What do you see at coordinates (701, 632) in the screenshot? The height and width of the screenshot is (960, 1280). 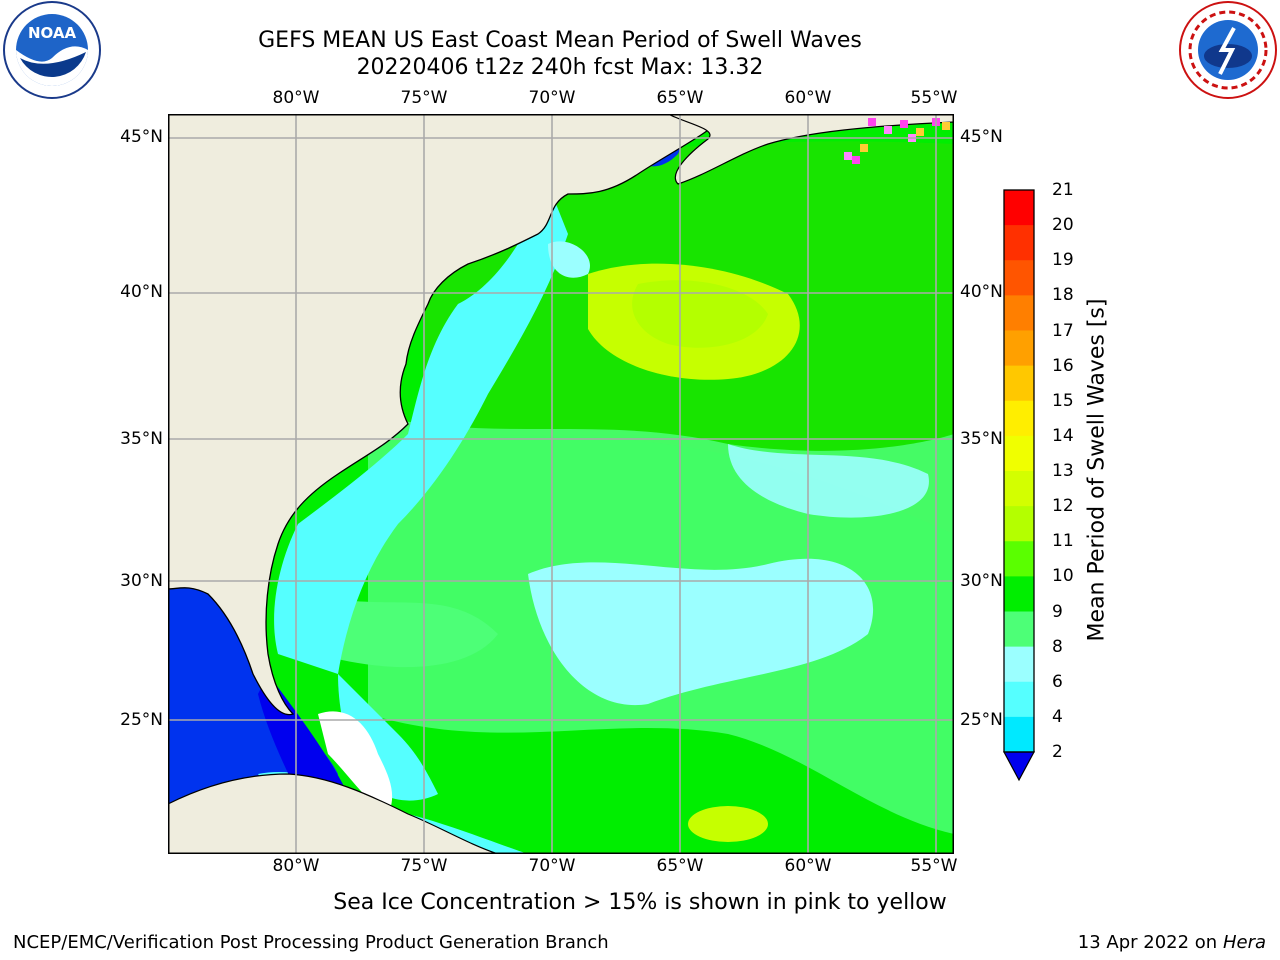 I see `low-period-region` at bounding box center [701, 632].